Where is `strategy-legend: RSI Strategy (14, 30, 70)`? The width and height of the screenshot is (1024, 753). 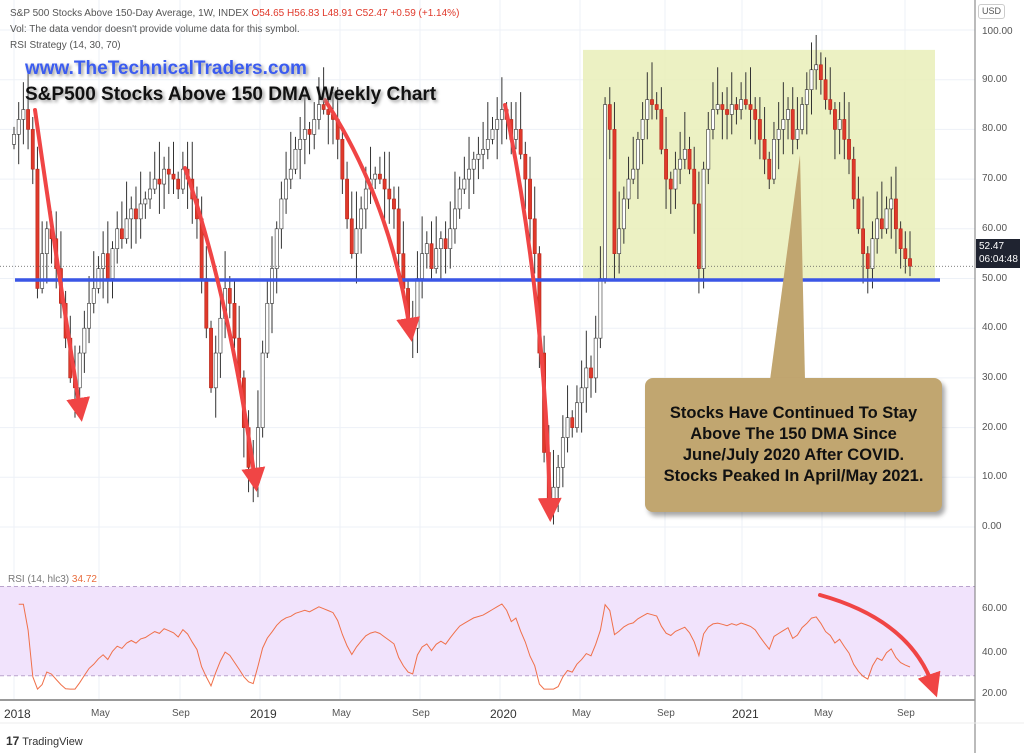
strategy-legend: RSI Strategy (14, 30, 70) is located at coordinates (65, 45).